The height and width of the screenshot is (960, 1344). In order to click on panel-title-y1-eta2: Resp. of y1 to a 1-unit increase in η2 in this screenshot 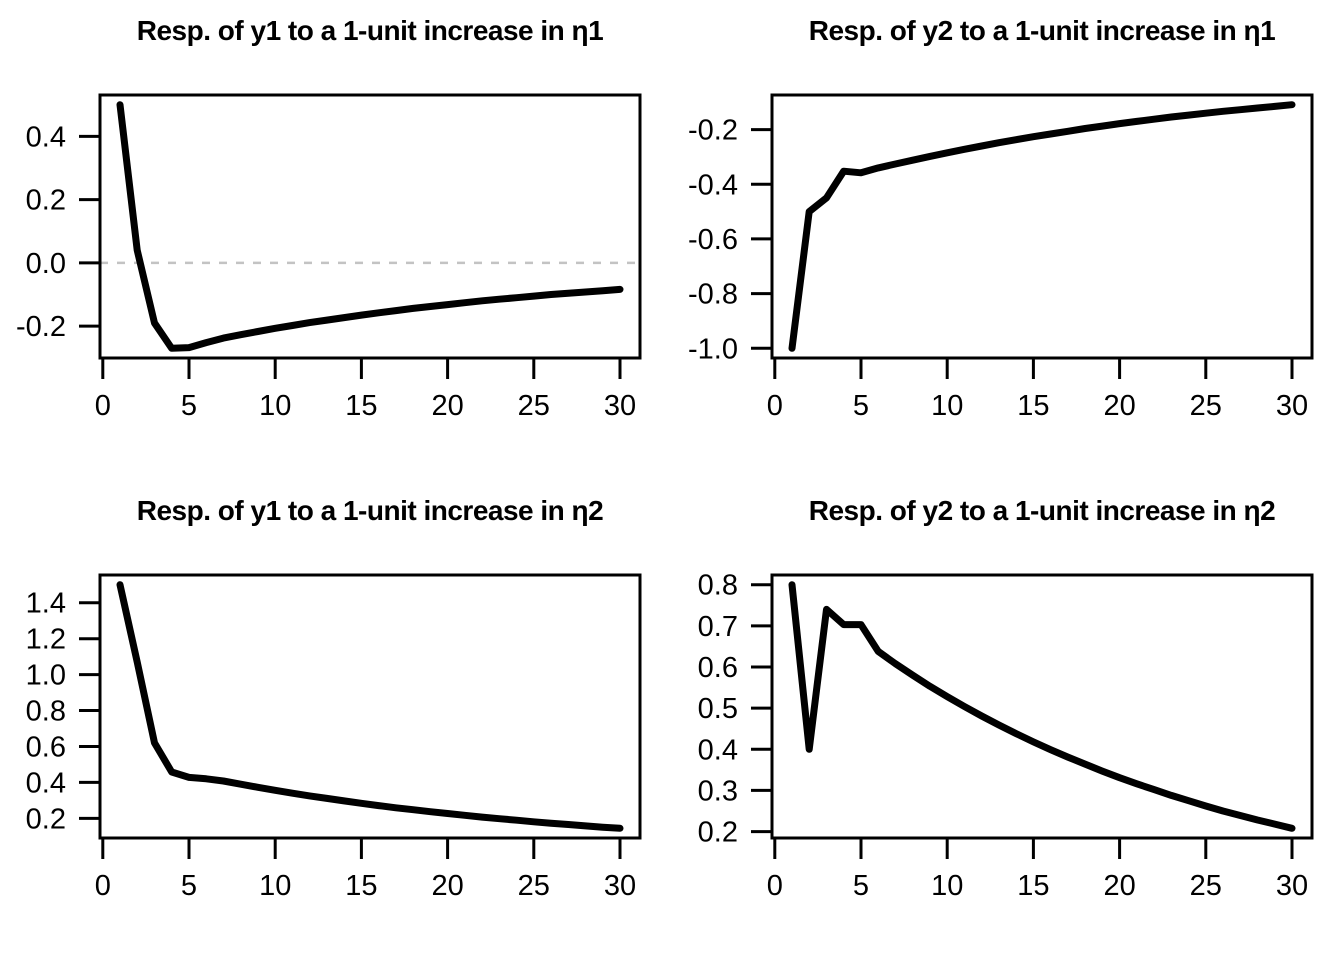, I will do `click(370, 510)`.